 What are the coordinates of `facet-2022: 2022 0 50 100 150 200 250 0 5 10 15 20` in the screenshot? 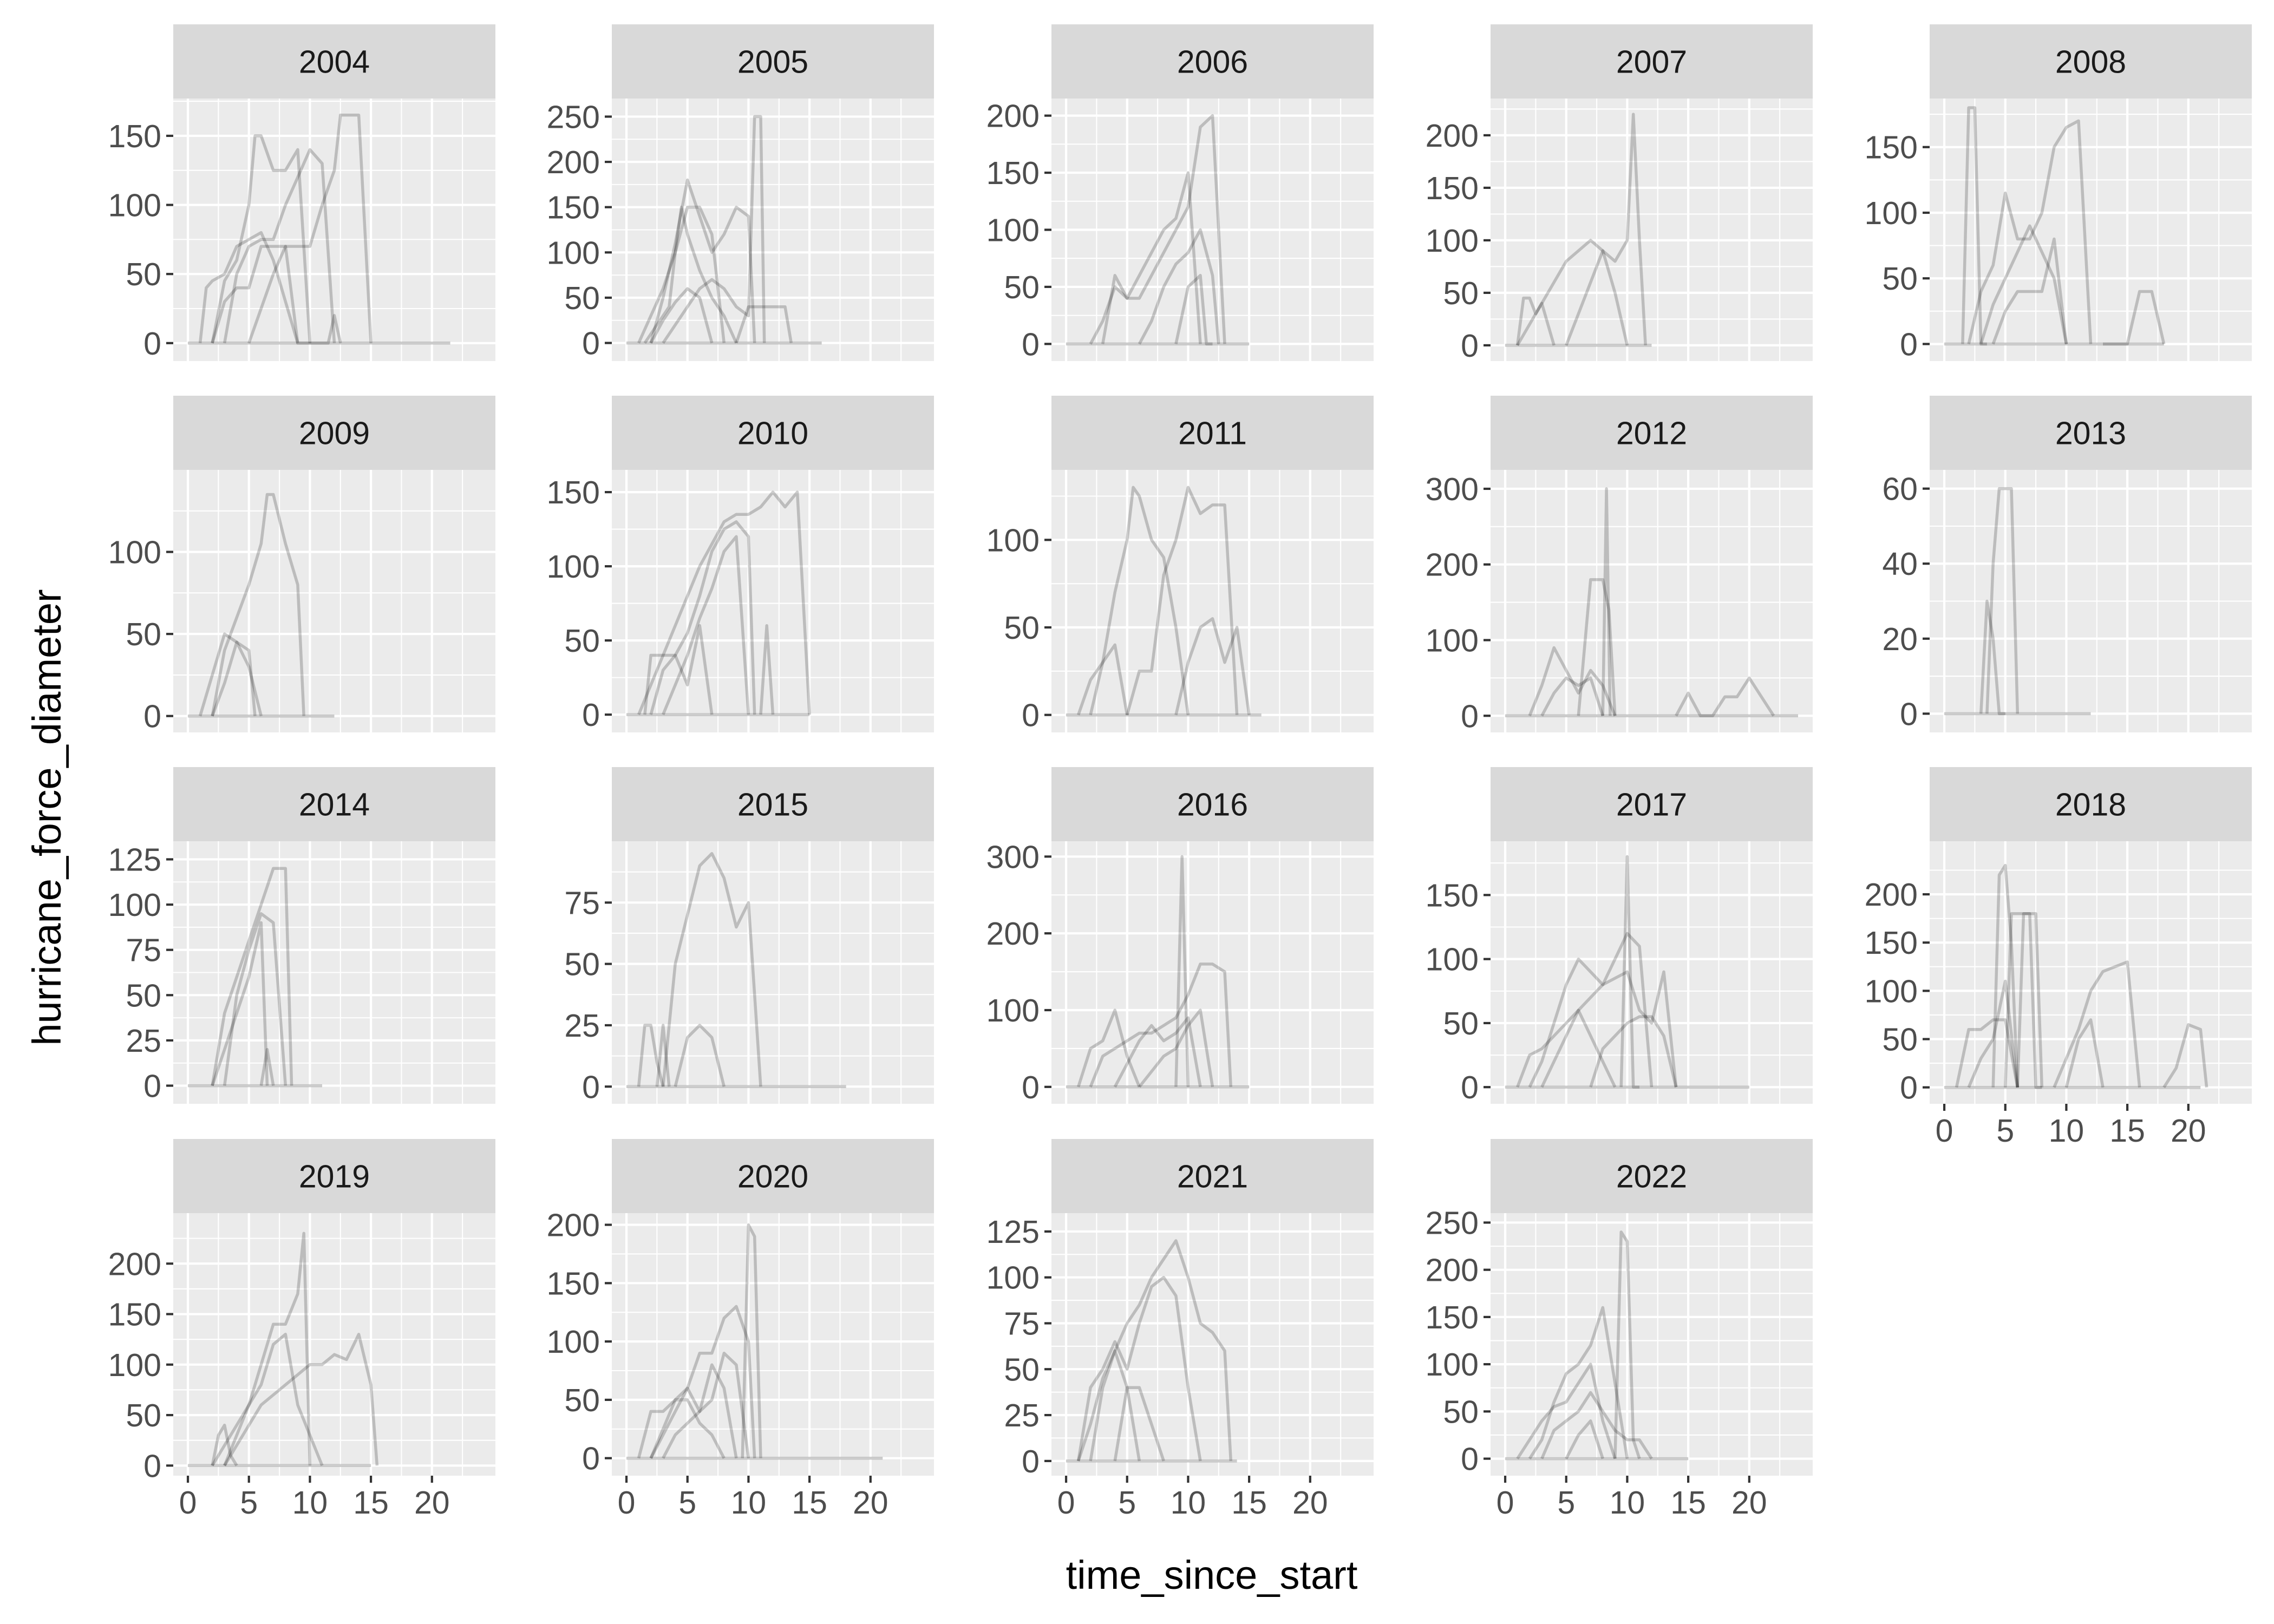 It's located at (1620, 1330).